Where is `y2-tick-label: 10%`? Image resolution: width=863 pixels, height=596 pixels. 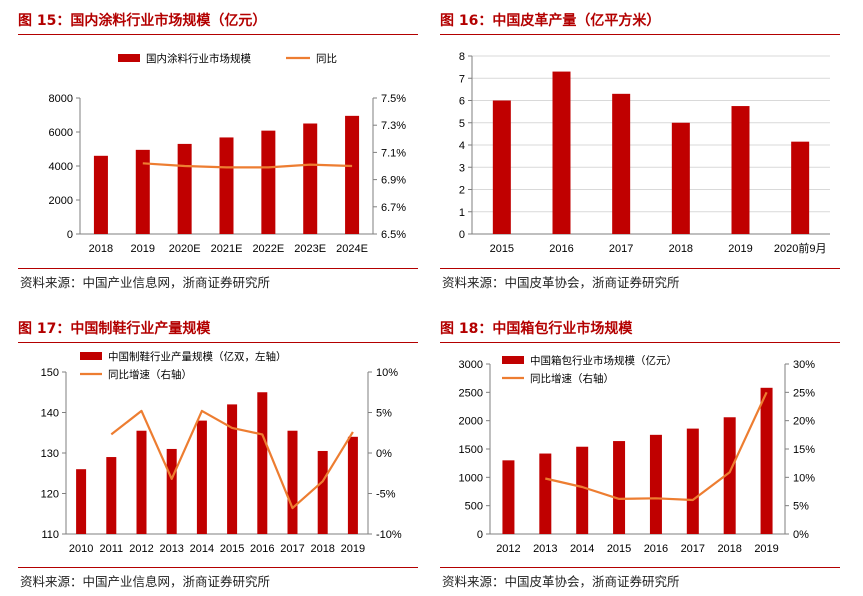
y2-tick-label: 10% is located at coordinates (804, 478).